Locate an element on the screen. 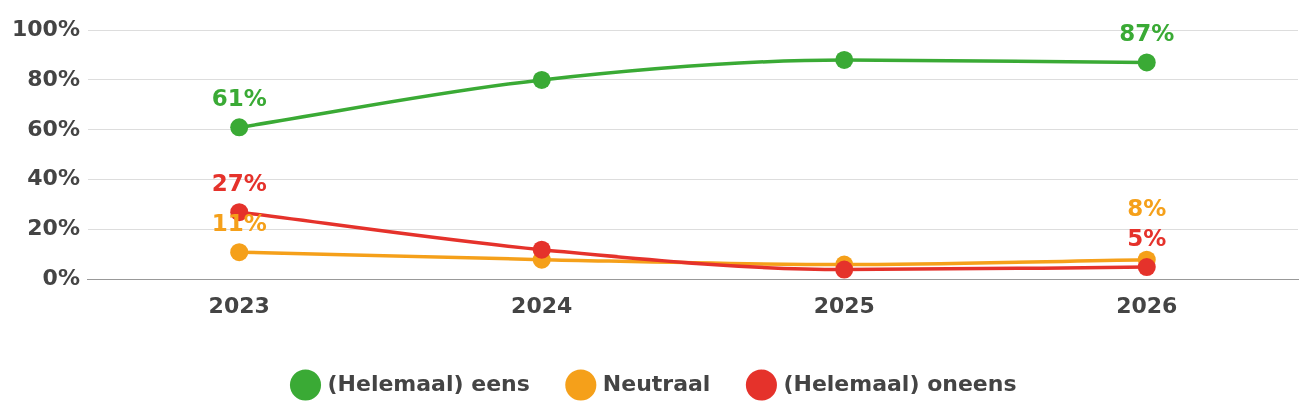  y-tick-label: 80% is located at coordinates (53, 78).